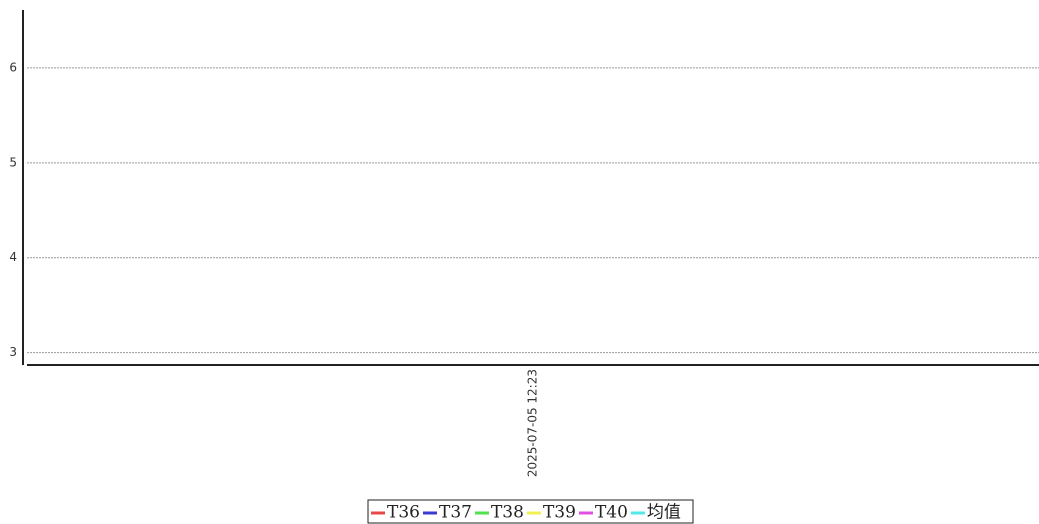 The height and width of the screenshot is (524, 1039). Describe the element at coordinates (13, 257) in the screenshot. I see `y-tick-label: 4` at that location.